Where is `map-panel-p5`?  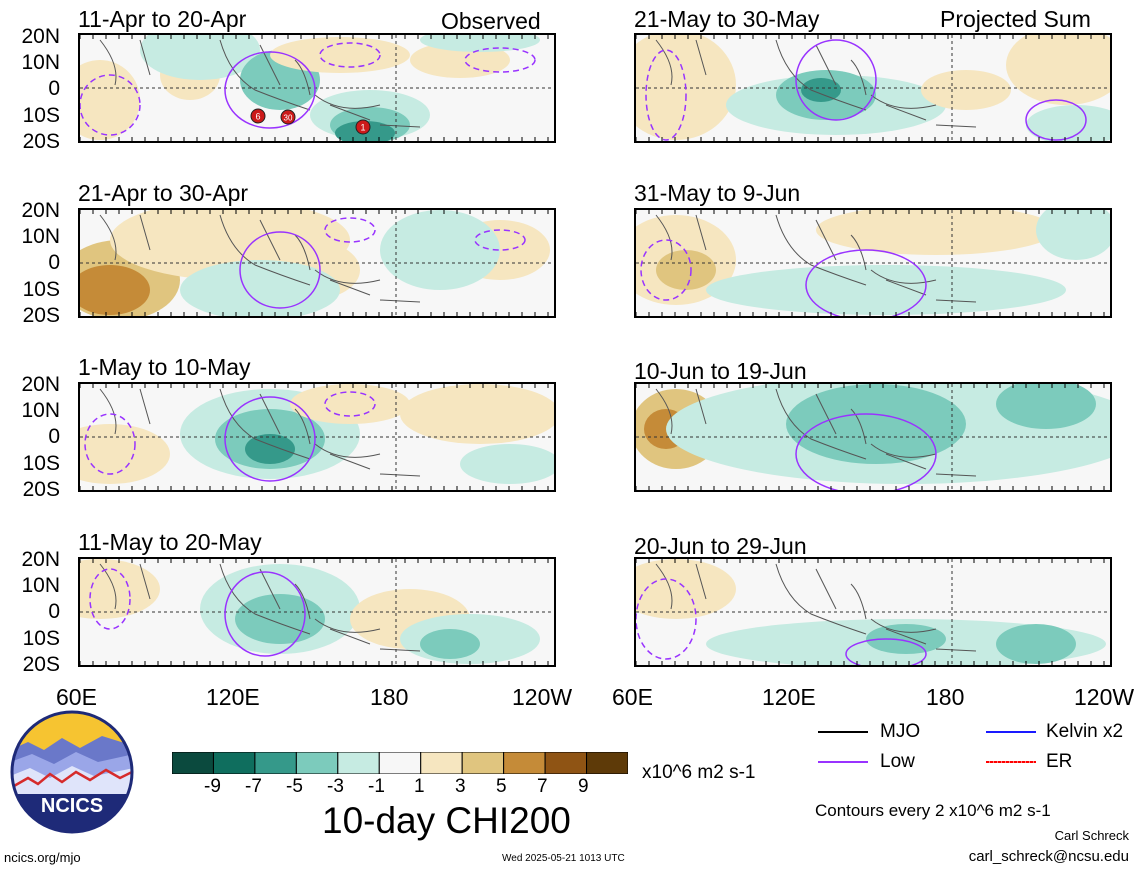
map-panel-p5 is located at coordinates (317, 437).